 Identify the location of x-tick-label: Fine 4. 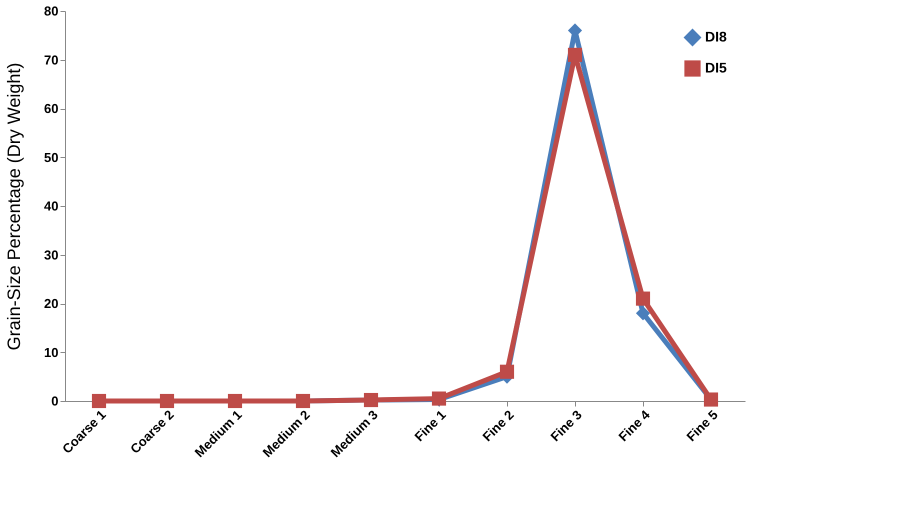
(635, 425).